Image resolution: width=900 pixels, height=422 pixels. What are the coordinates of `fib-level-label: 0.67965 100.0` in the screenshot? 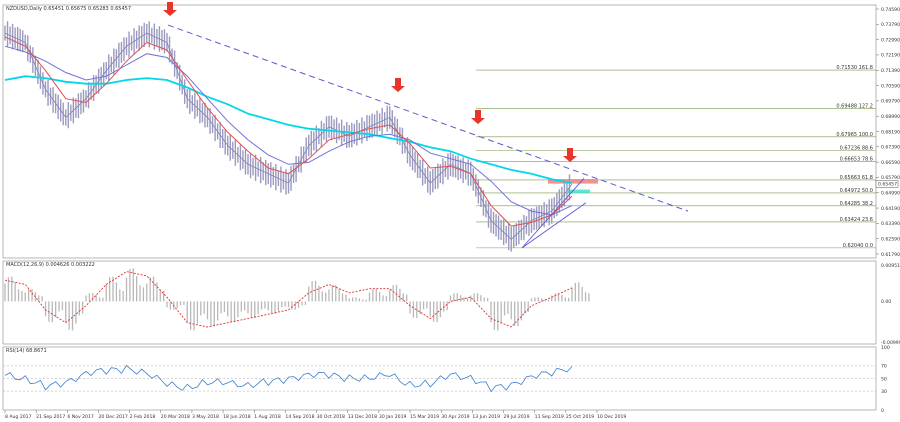 It's located at (854, 135).